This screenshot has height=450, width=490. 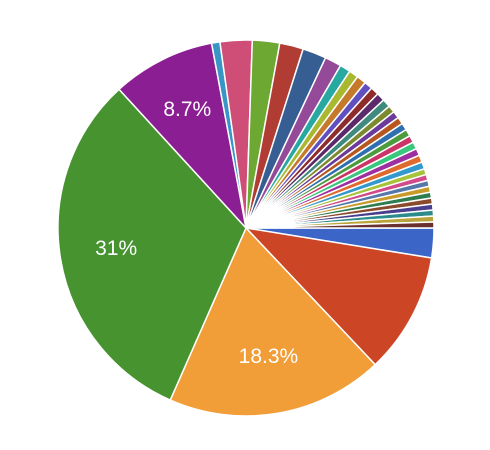 What do you see at coordinates (116, 248) in the screenshot?
I see `slice-label: 31%` at bounding box center [116, 248].